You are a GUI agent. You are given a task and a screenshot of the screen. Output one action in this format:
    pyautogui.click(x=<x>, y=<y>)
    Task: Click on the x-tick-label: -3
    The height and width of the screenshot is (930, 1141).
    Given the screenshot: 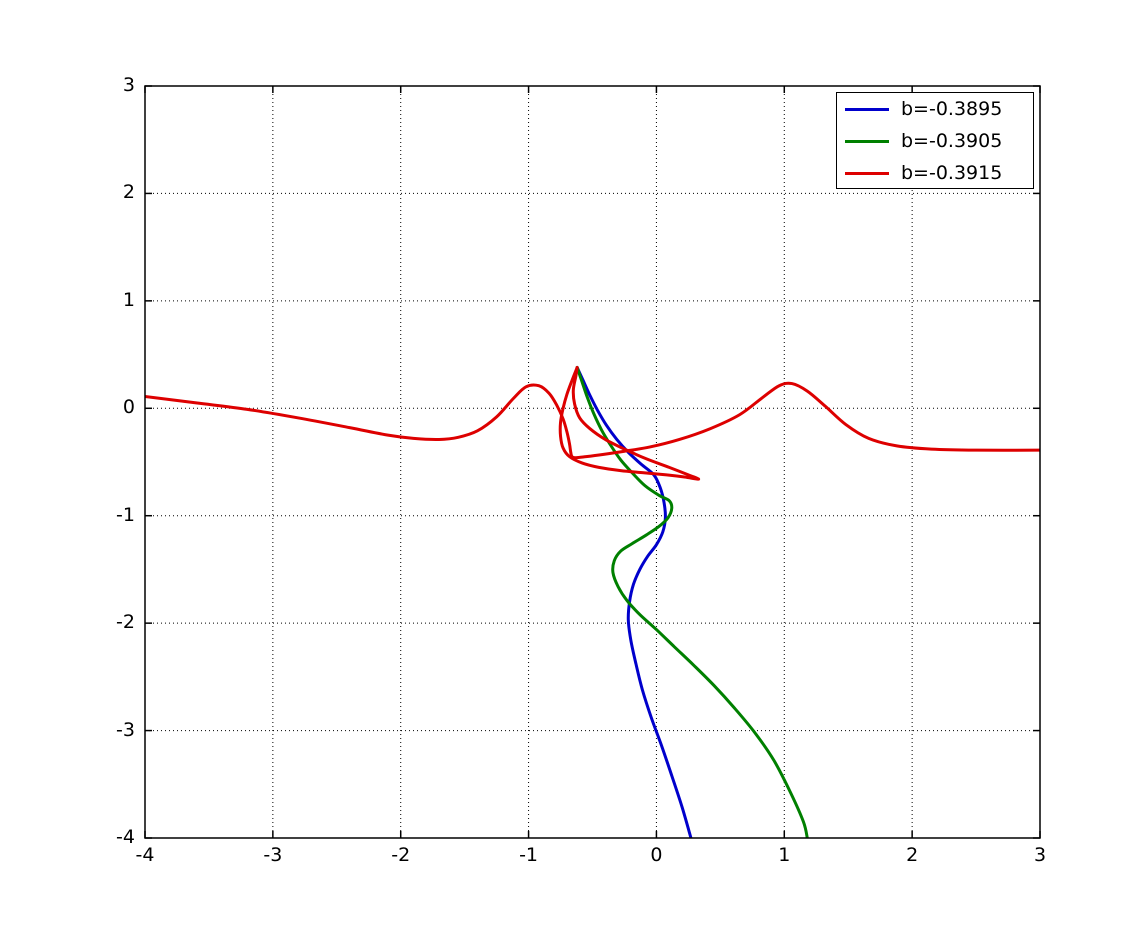 What is the action you would take?
    pyautogui.click(x=273, y=855)
    